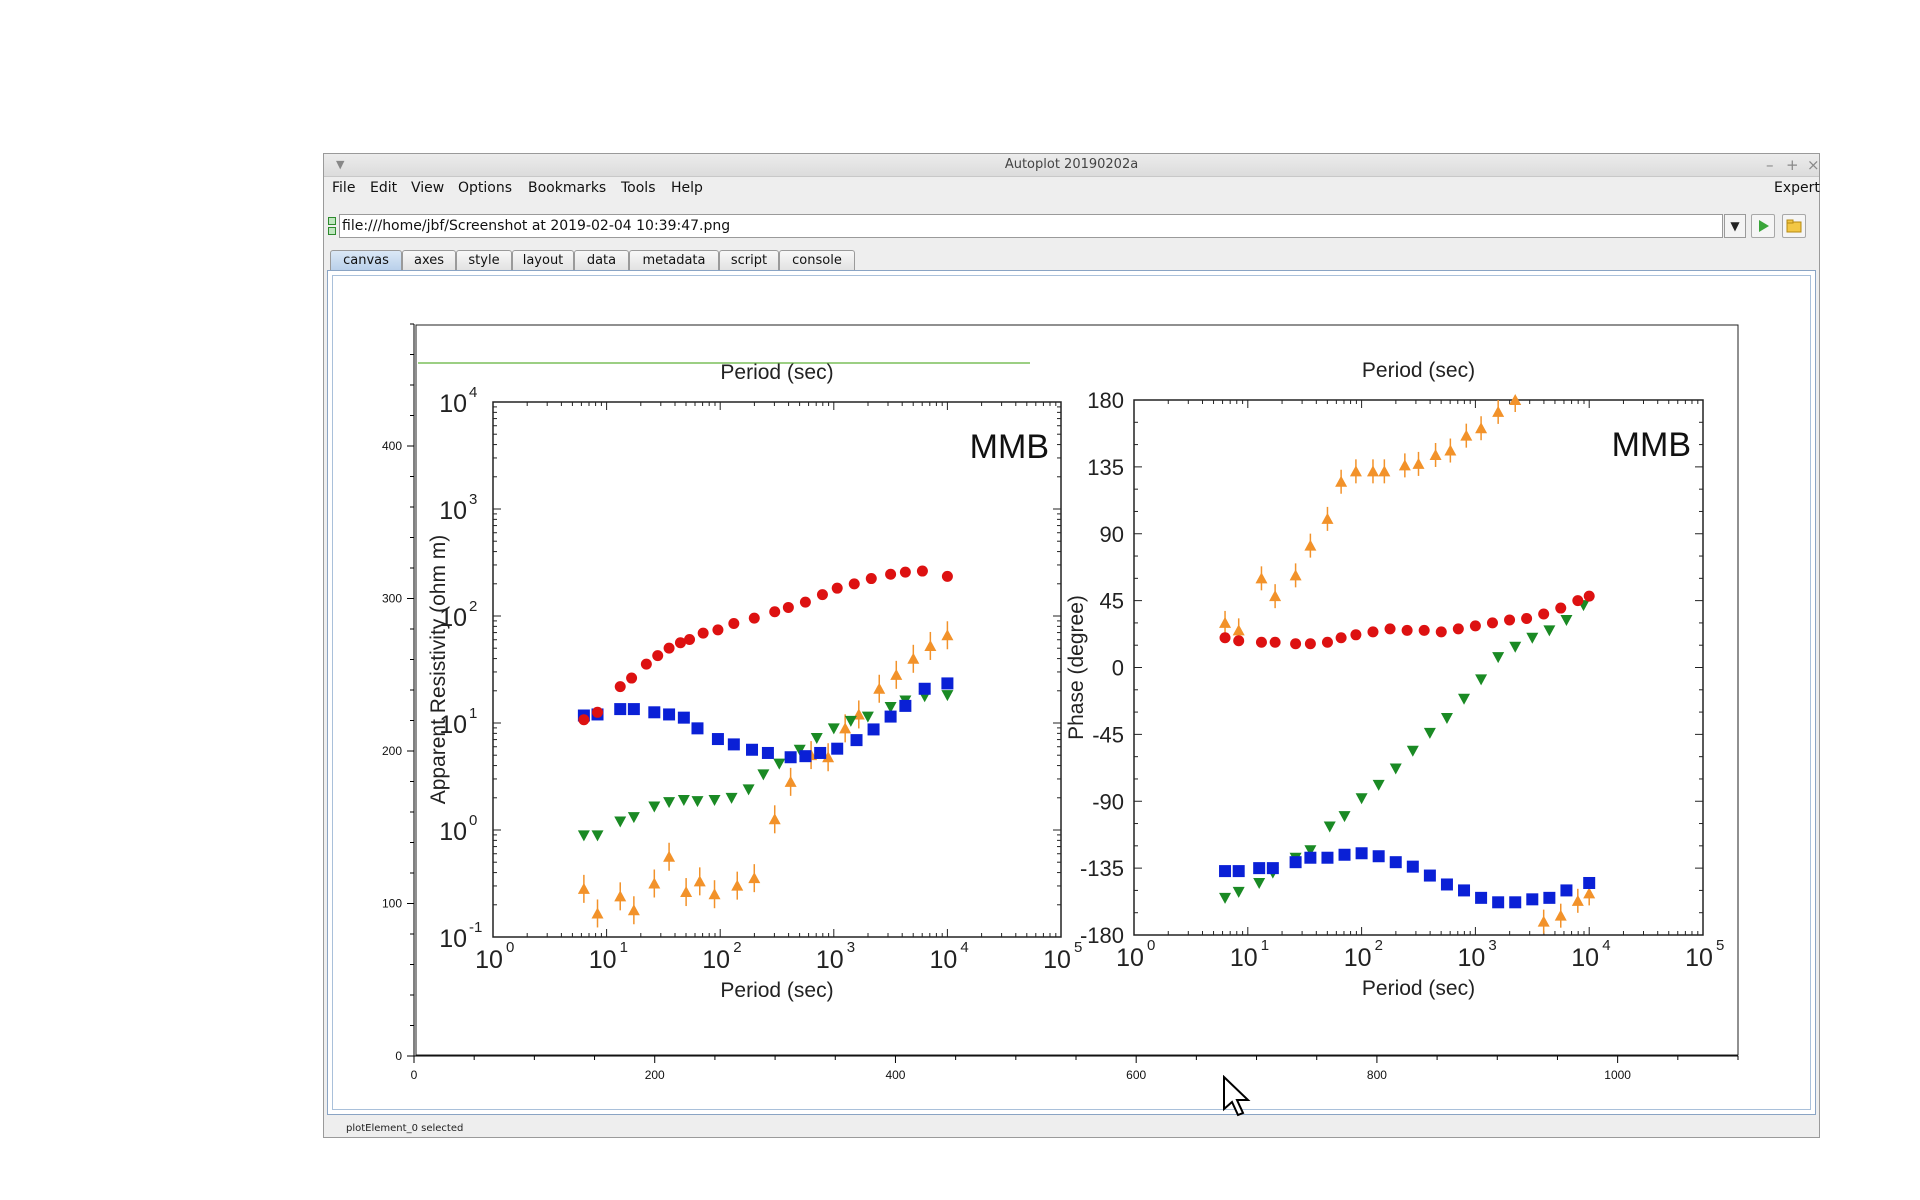 The height and width of the screenshot is (1200, 1920). I want to click on chevron-down-icon: ▼, so click(1735, 226).